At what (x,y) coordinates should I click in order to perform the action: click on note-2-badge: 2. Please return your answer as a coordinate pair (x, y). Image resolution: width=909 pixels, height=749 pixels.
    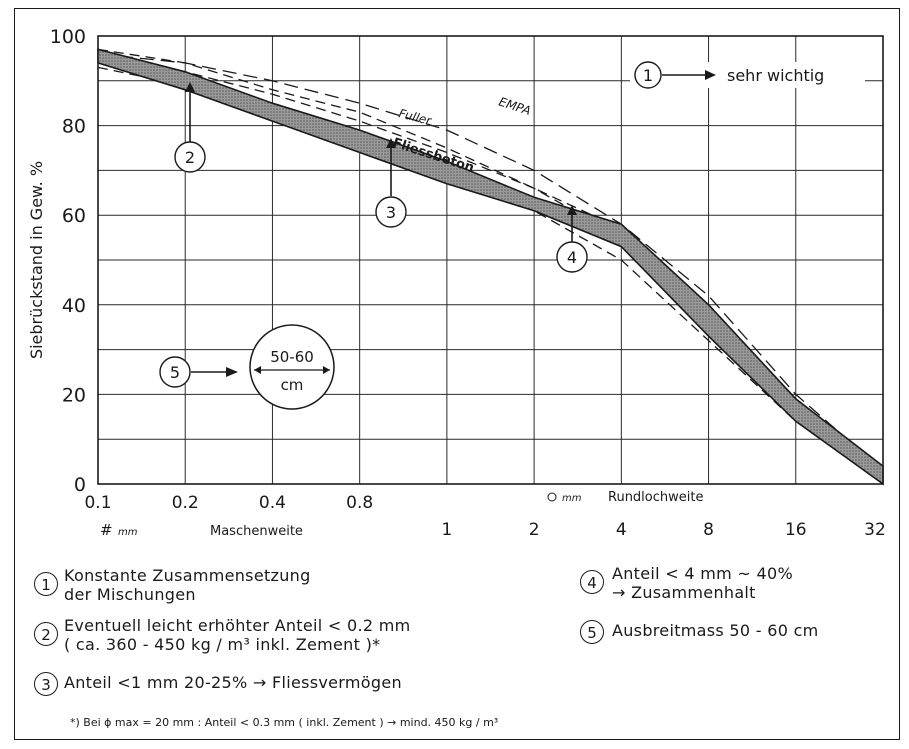
    Looking at the image, I should click on (46, 634).